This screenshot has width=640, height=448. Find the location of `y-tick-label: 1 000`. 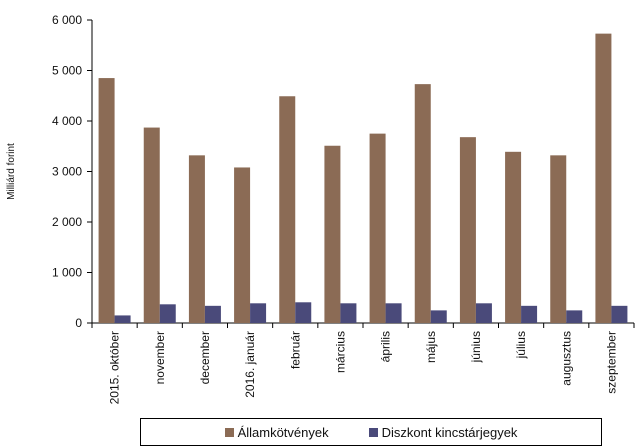

y-tick-label: 1 000 is located at coordinates (67, 273).